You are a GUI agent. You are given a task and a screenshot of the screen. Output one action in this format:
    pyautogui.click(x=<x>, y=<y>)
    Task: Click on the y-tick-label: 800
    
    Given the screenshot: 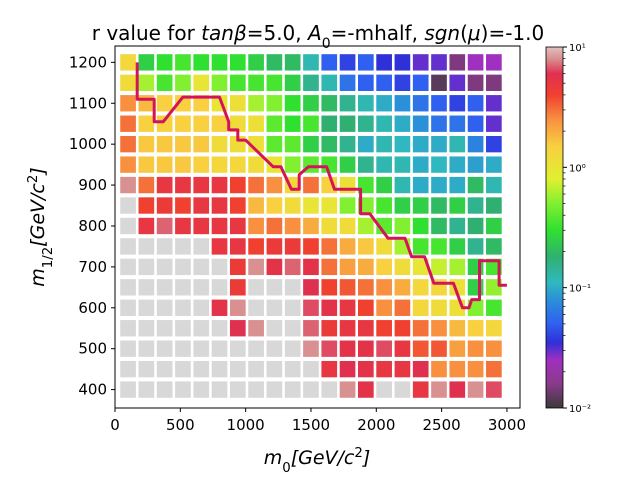 What is the action you would take?
    pyautogui.click(x=92, y=226)
    